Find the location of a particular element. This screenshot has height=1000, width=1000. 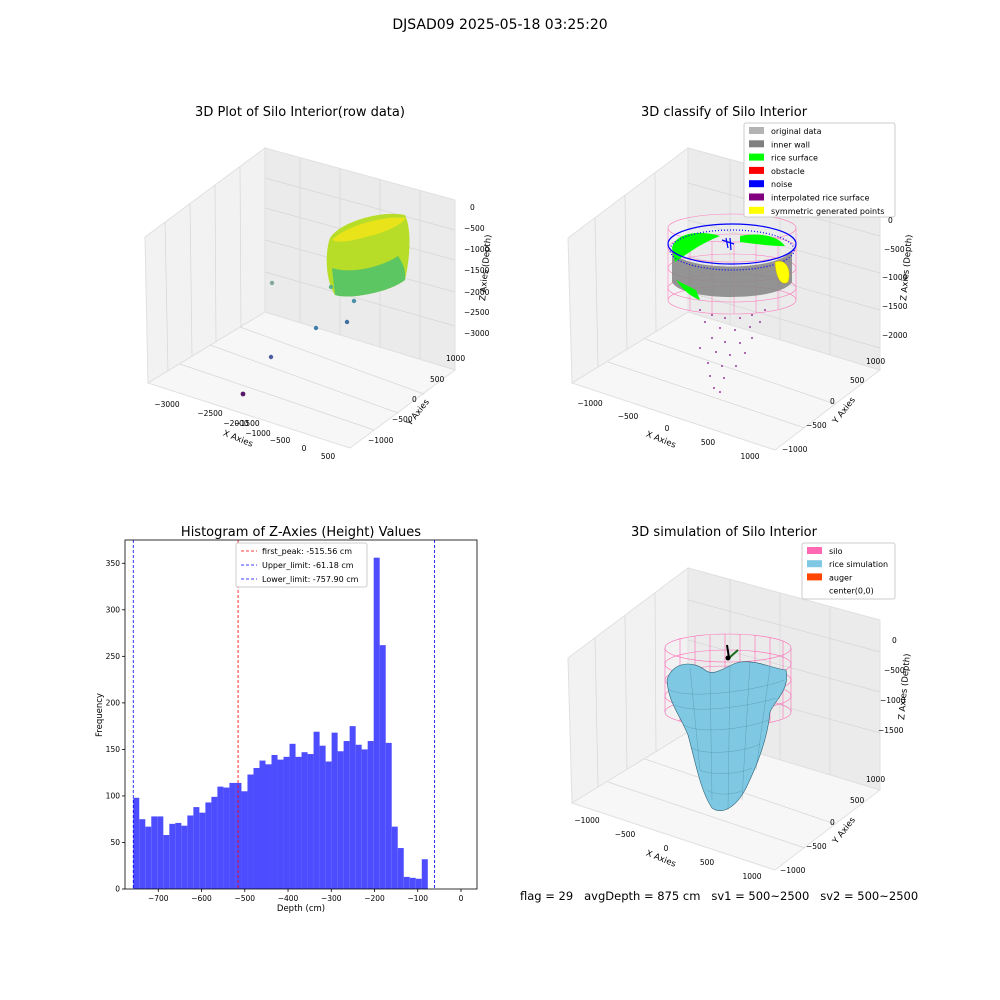

x-tick-label: −300 is located at coordinates (331, 898).